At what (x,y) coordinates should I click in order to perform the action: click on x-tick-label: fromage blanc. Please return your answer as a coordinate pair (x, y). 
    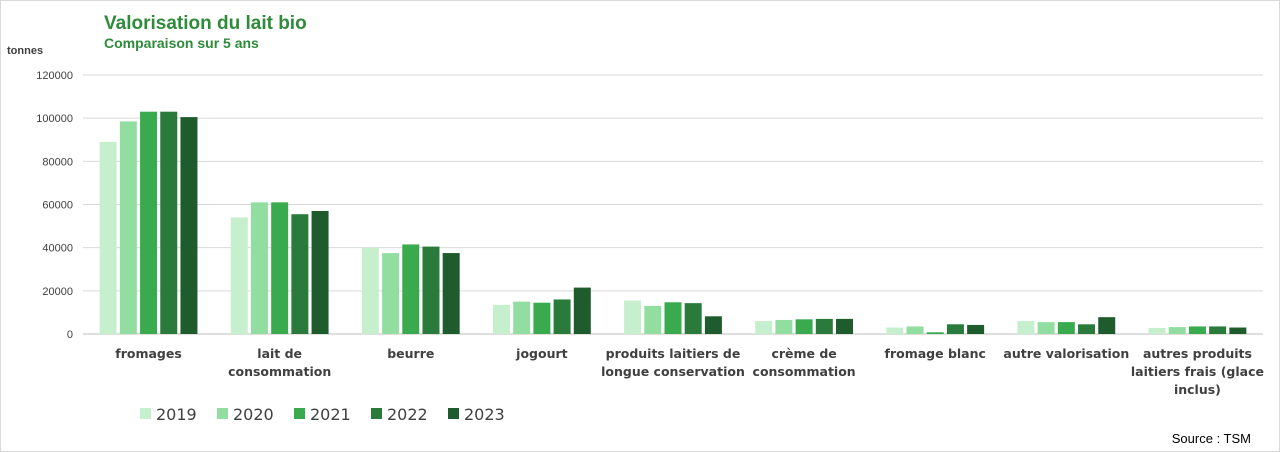
    Looking at the image, I should click on (935, 353).